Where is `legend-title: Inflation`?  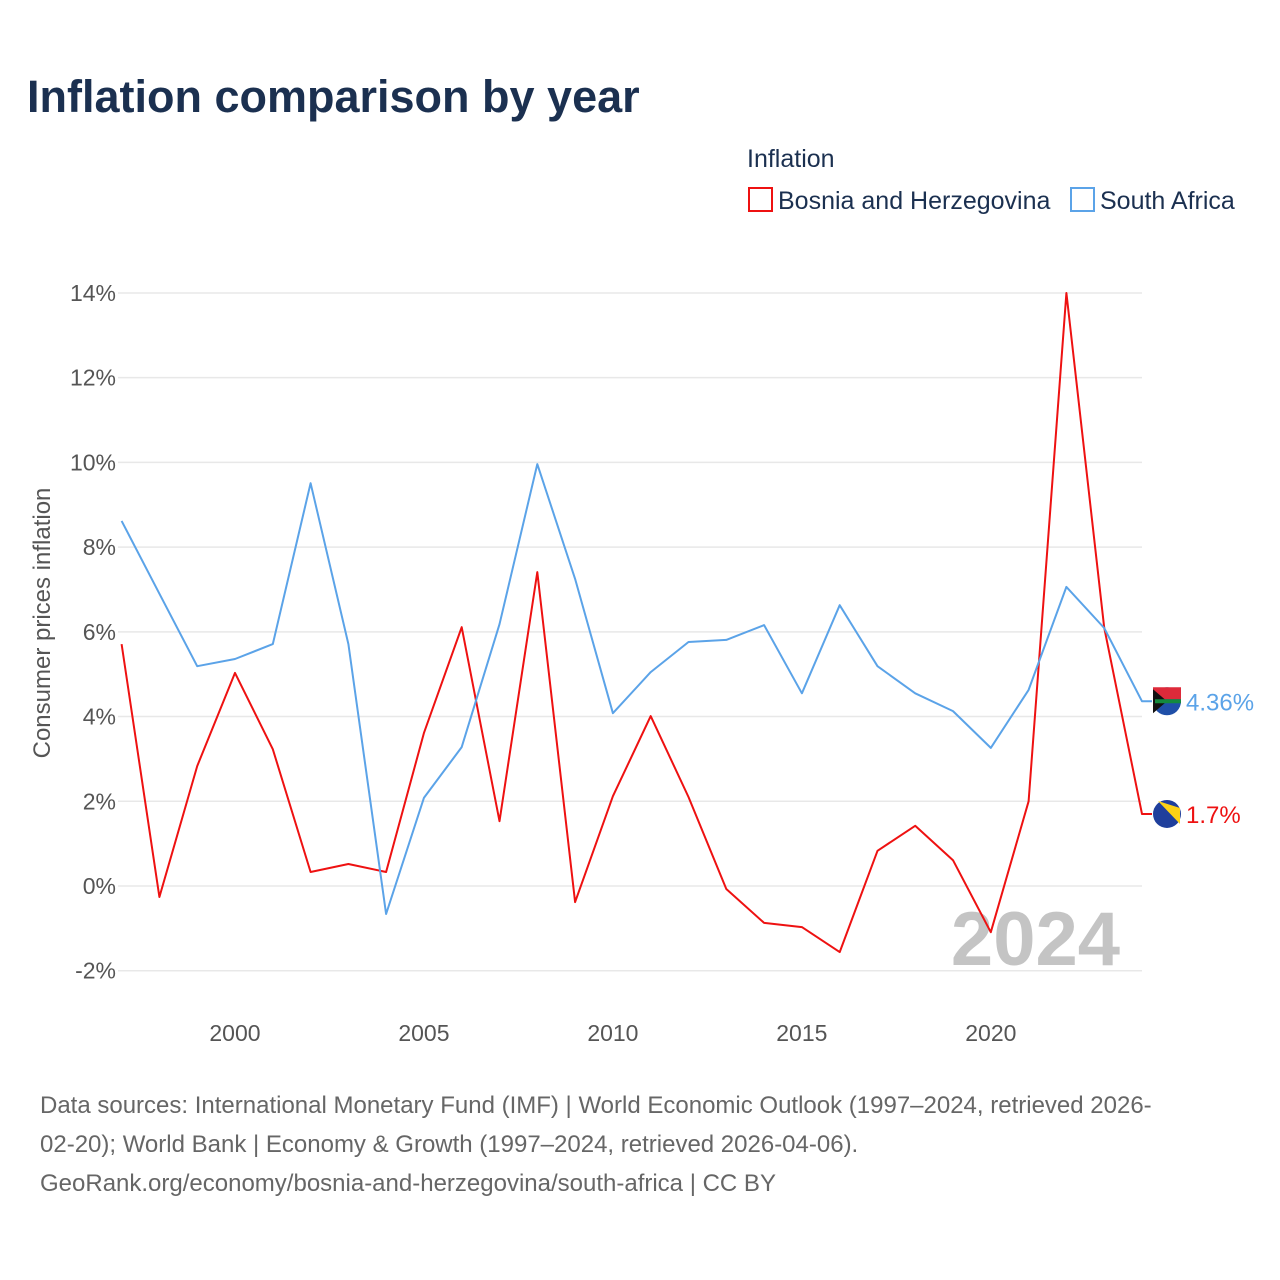
legend-title: Inflation is located at coordinates (791, 159).